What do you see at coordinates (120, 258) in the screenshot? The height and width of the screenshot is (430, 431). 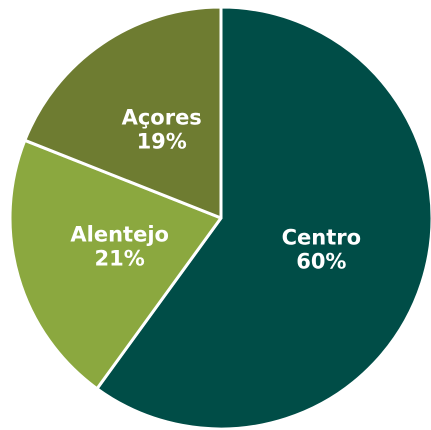 I see `value-label: 21%` at bounding box center [120, 258].